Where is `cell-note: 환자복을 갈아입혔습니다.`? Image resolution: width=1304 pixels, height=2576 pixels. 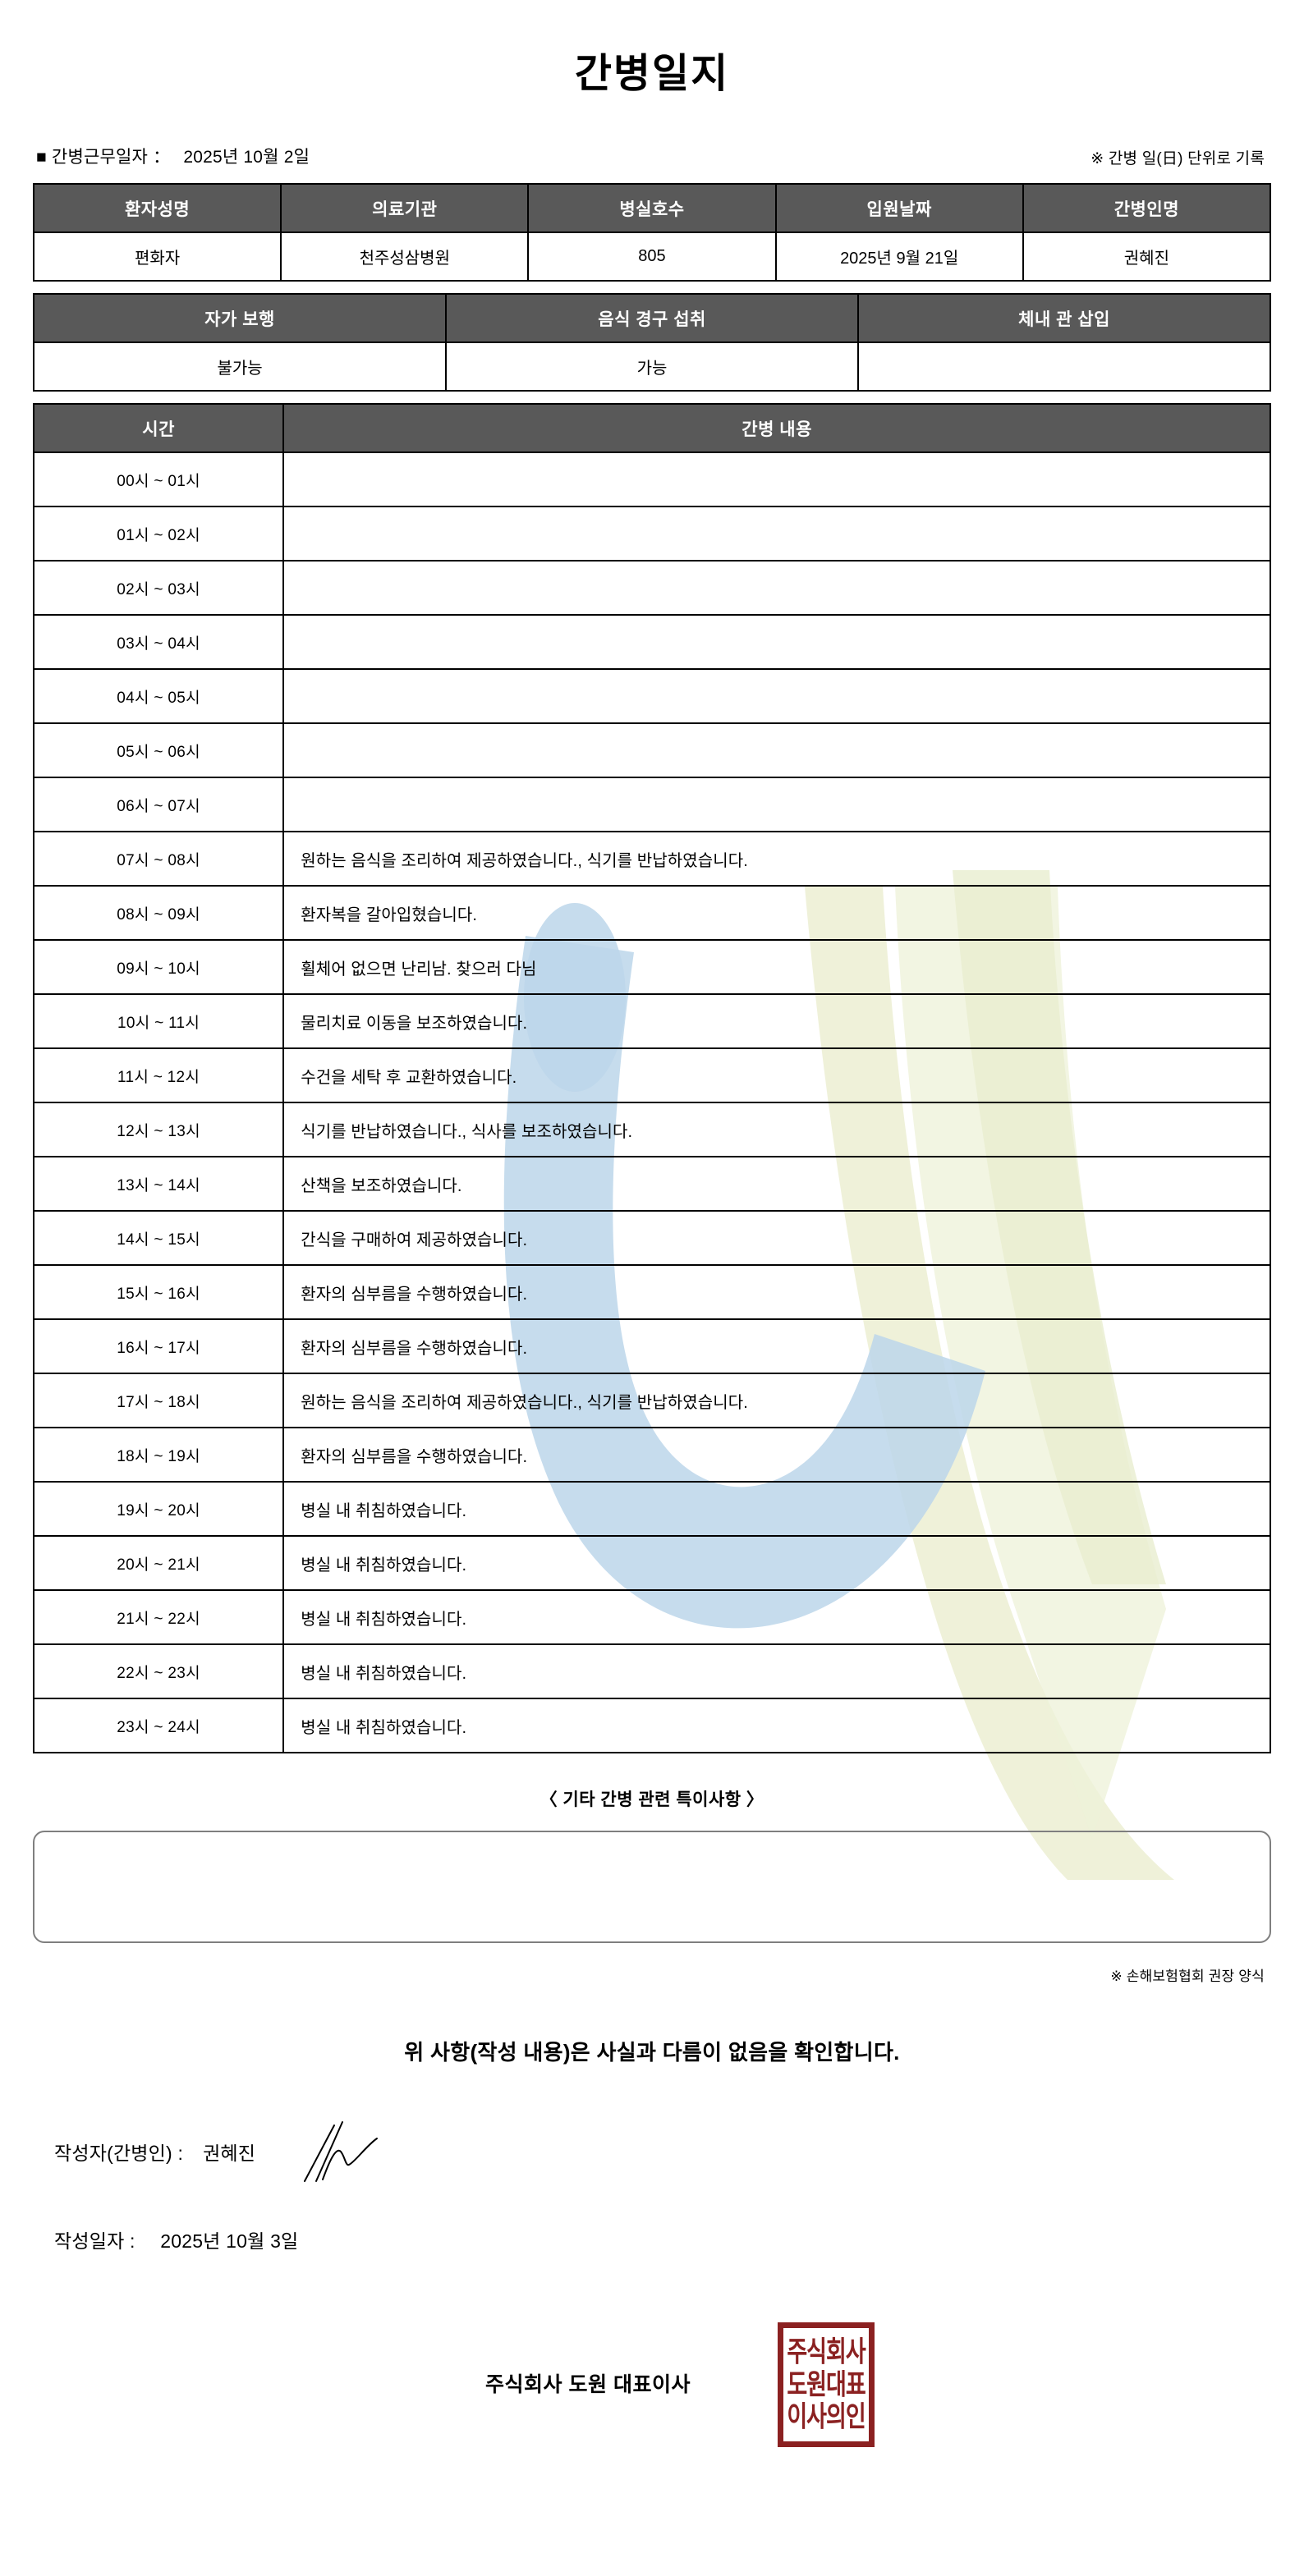
cell-note: 환자복을 갈아입혔습니다. is located at coordinates (776, 913).